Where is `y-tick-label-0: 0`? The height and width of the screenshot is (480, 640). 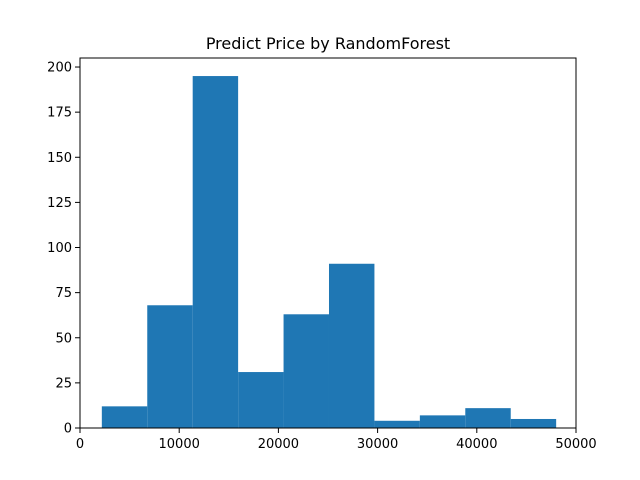 y-tick-label-0: 0 is located at coordinates (68, 429).